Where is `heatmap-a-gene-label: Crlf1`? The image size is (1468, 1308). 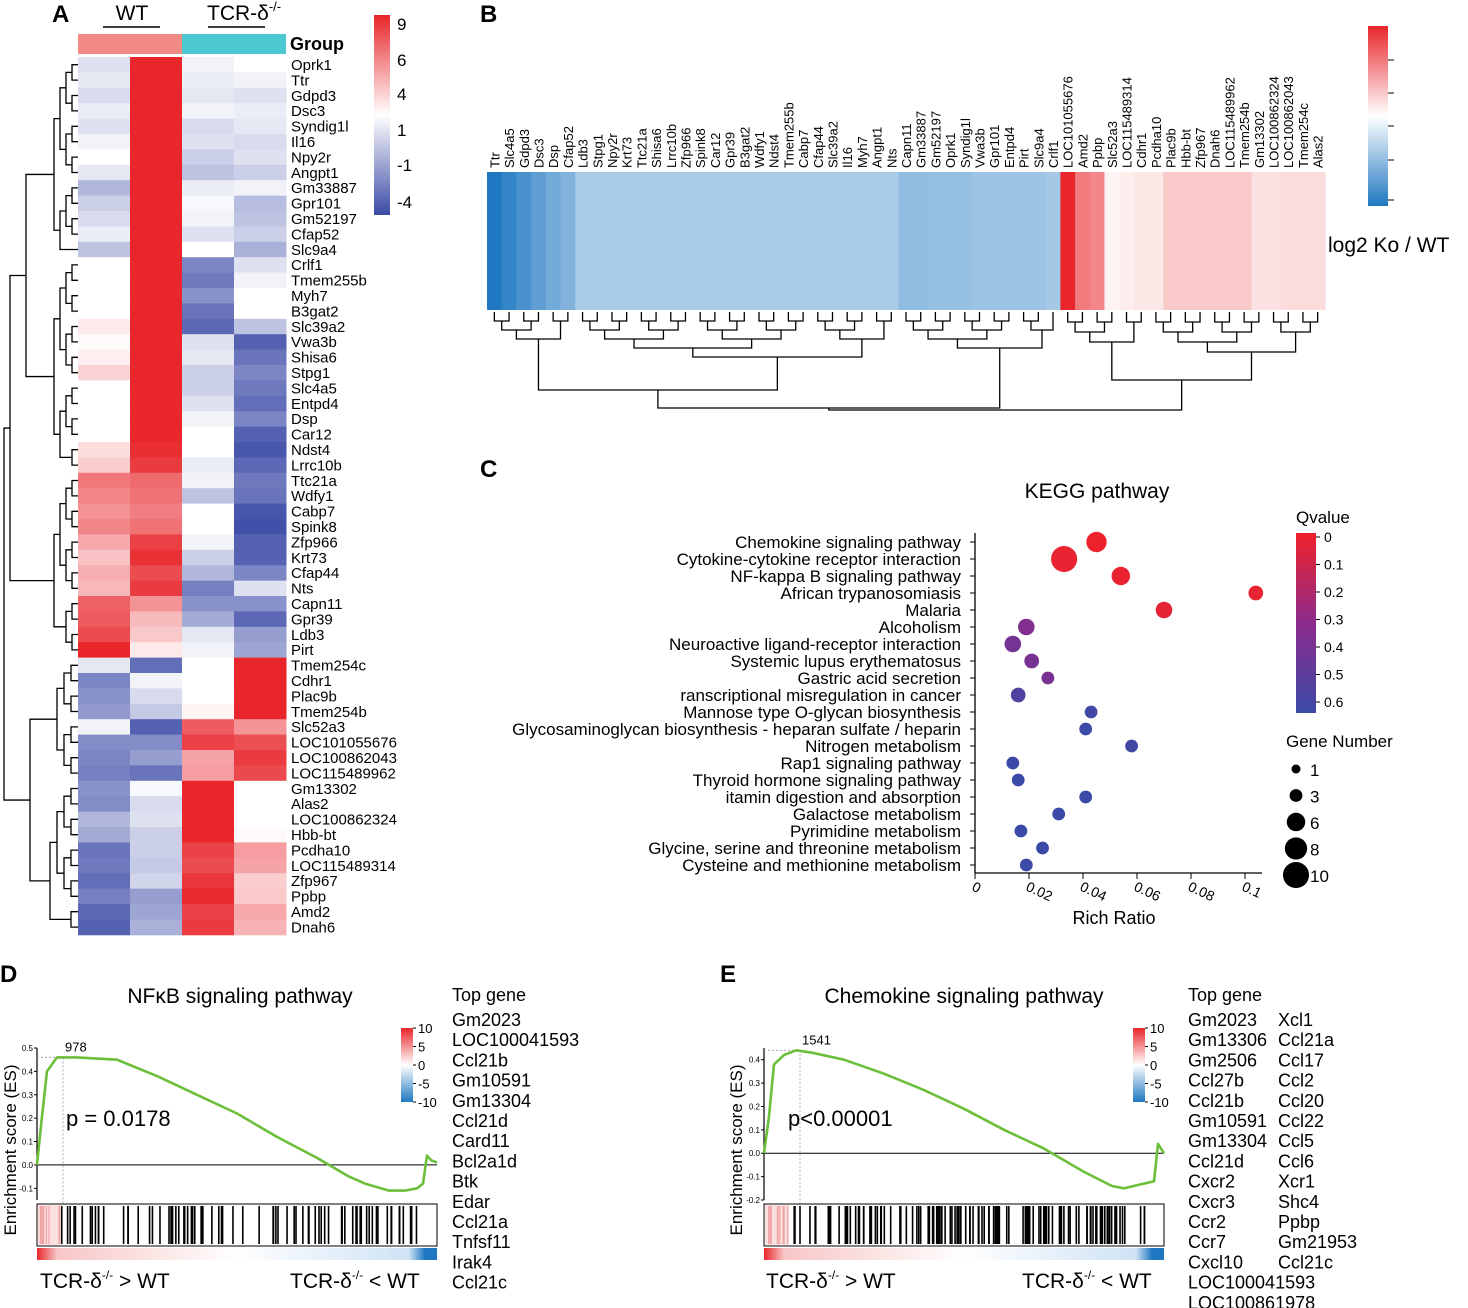 heatmap-a-gene-label: Crlf1 is located at coordinates (307, 265).